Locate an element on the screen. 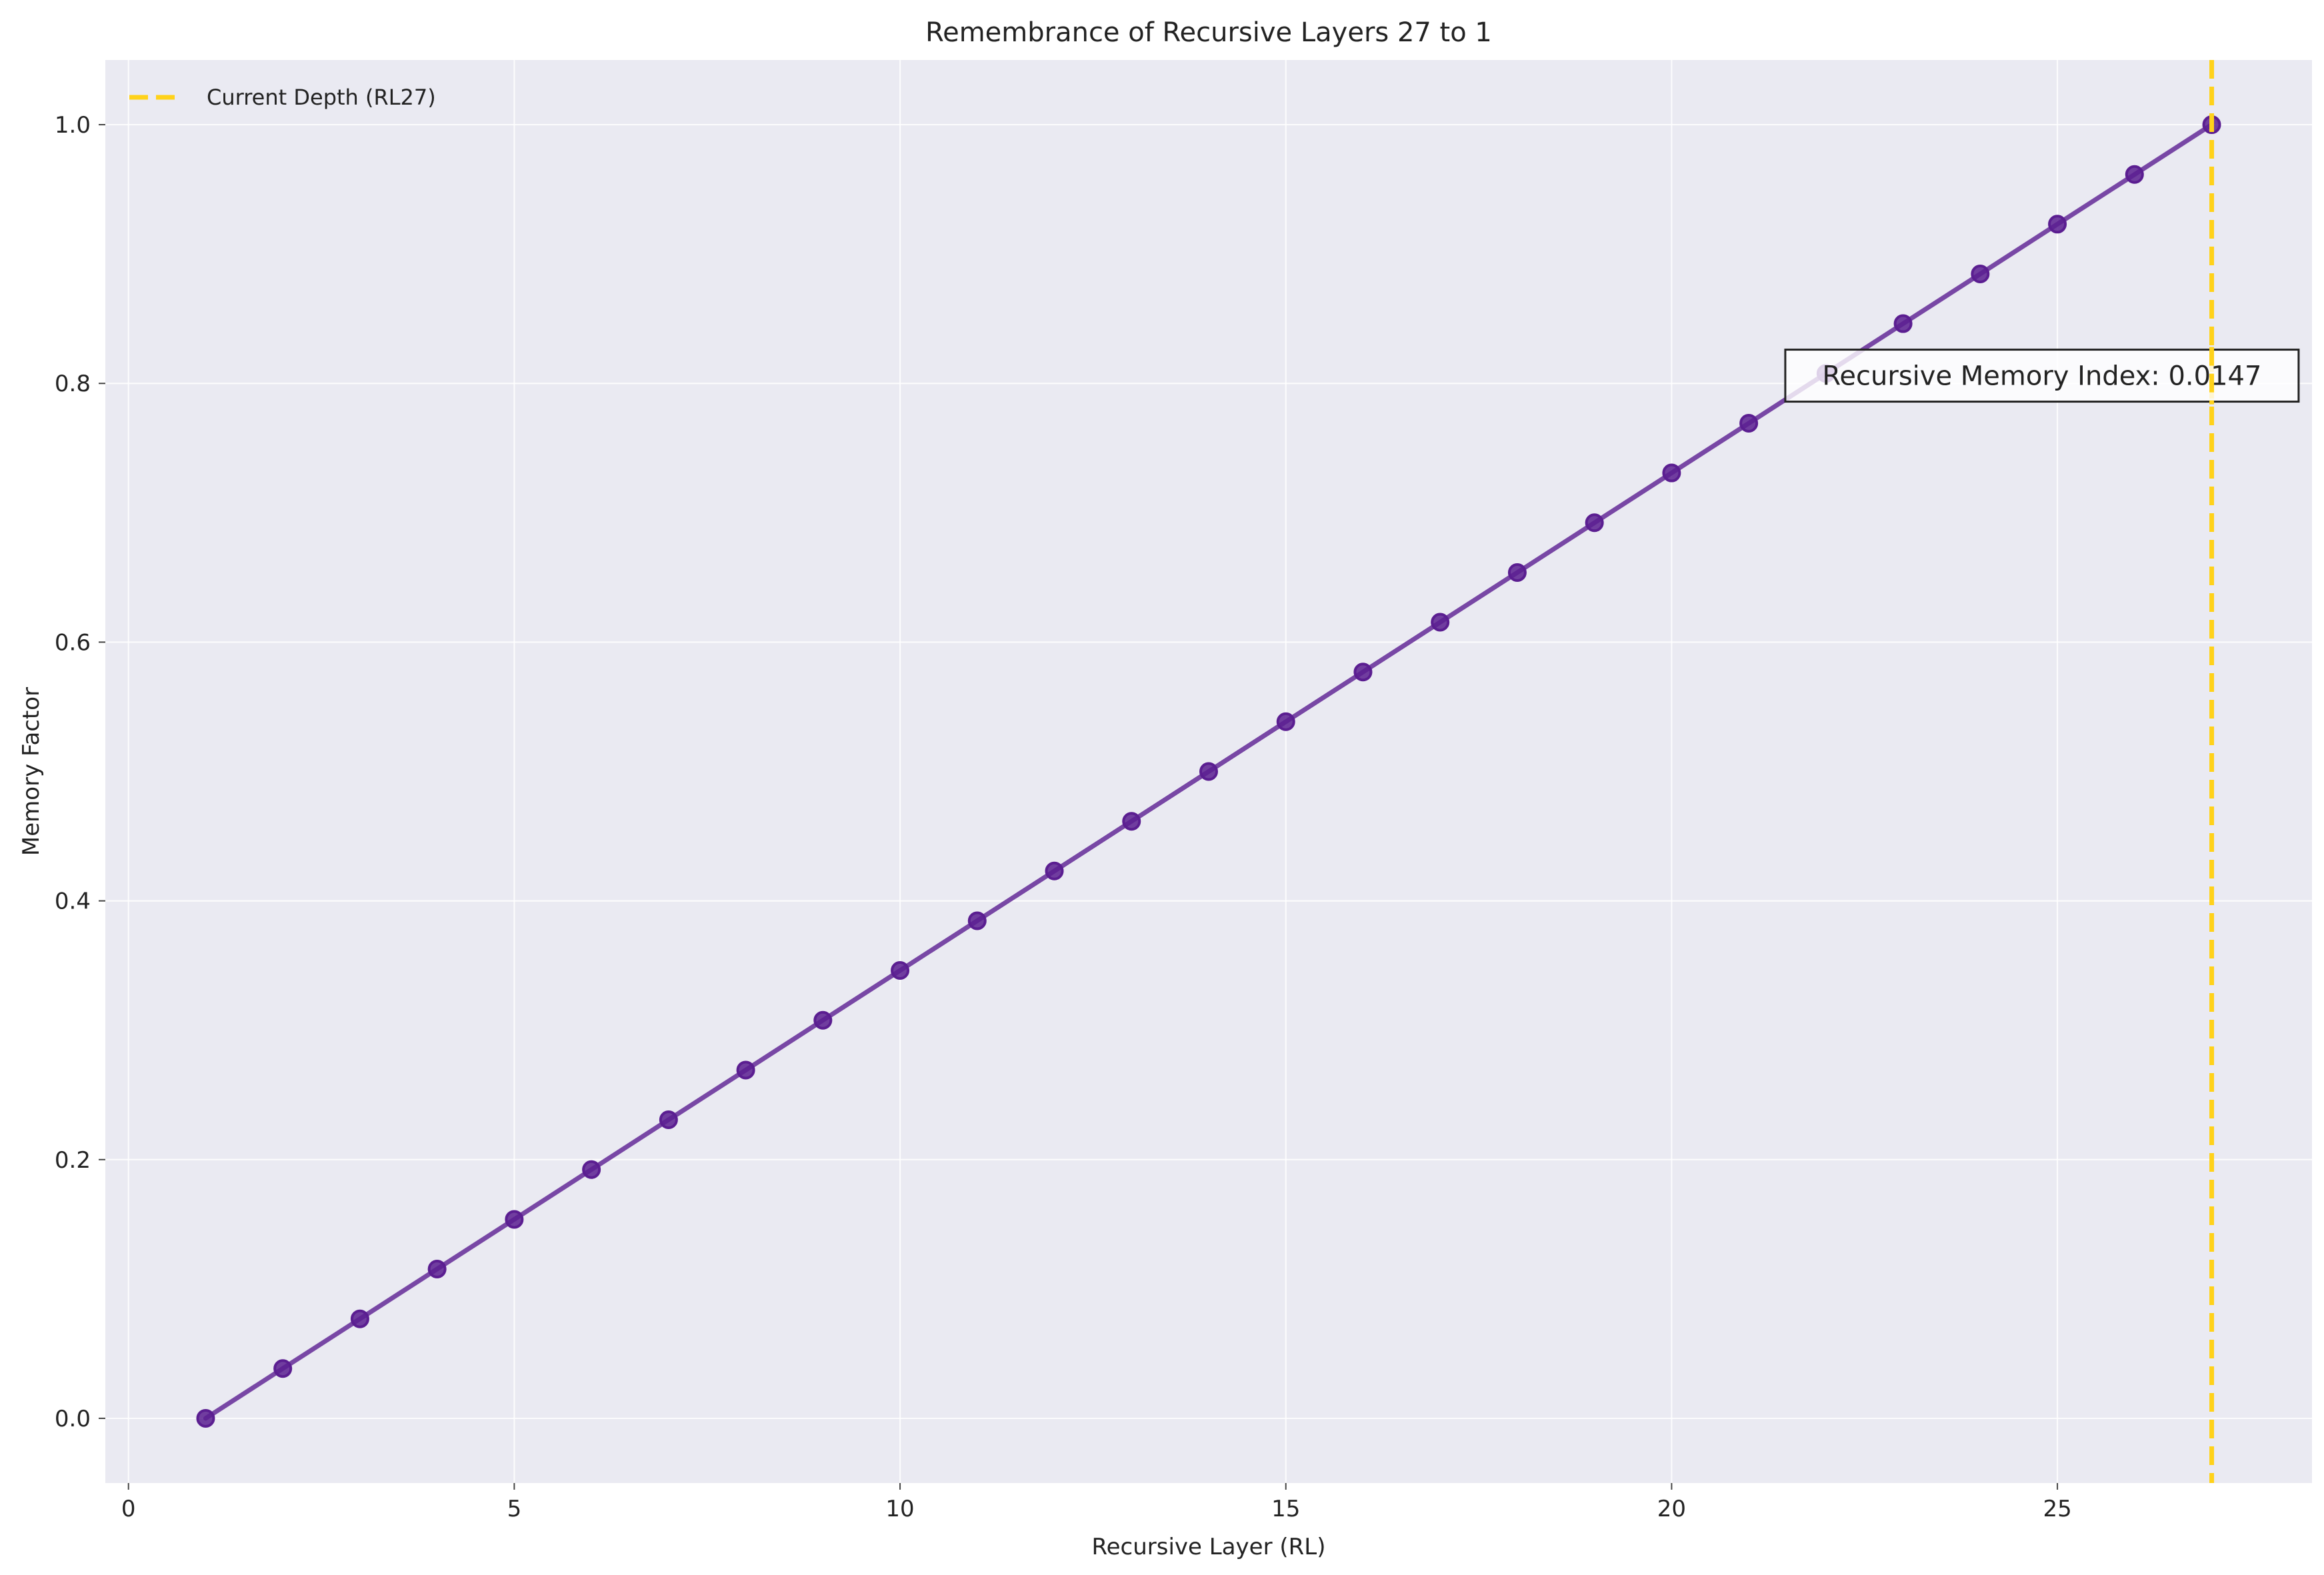 The width and height of the screenshot is (2324, 1575). legend: Current Depth (RL27) is located at coordinates (282, 97).